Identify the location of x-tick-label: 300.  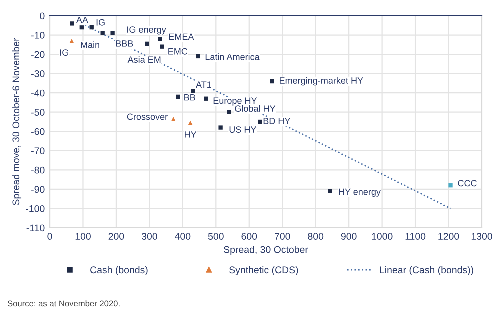
(150, 236).